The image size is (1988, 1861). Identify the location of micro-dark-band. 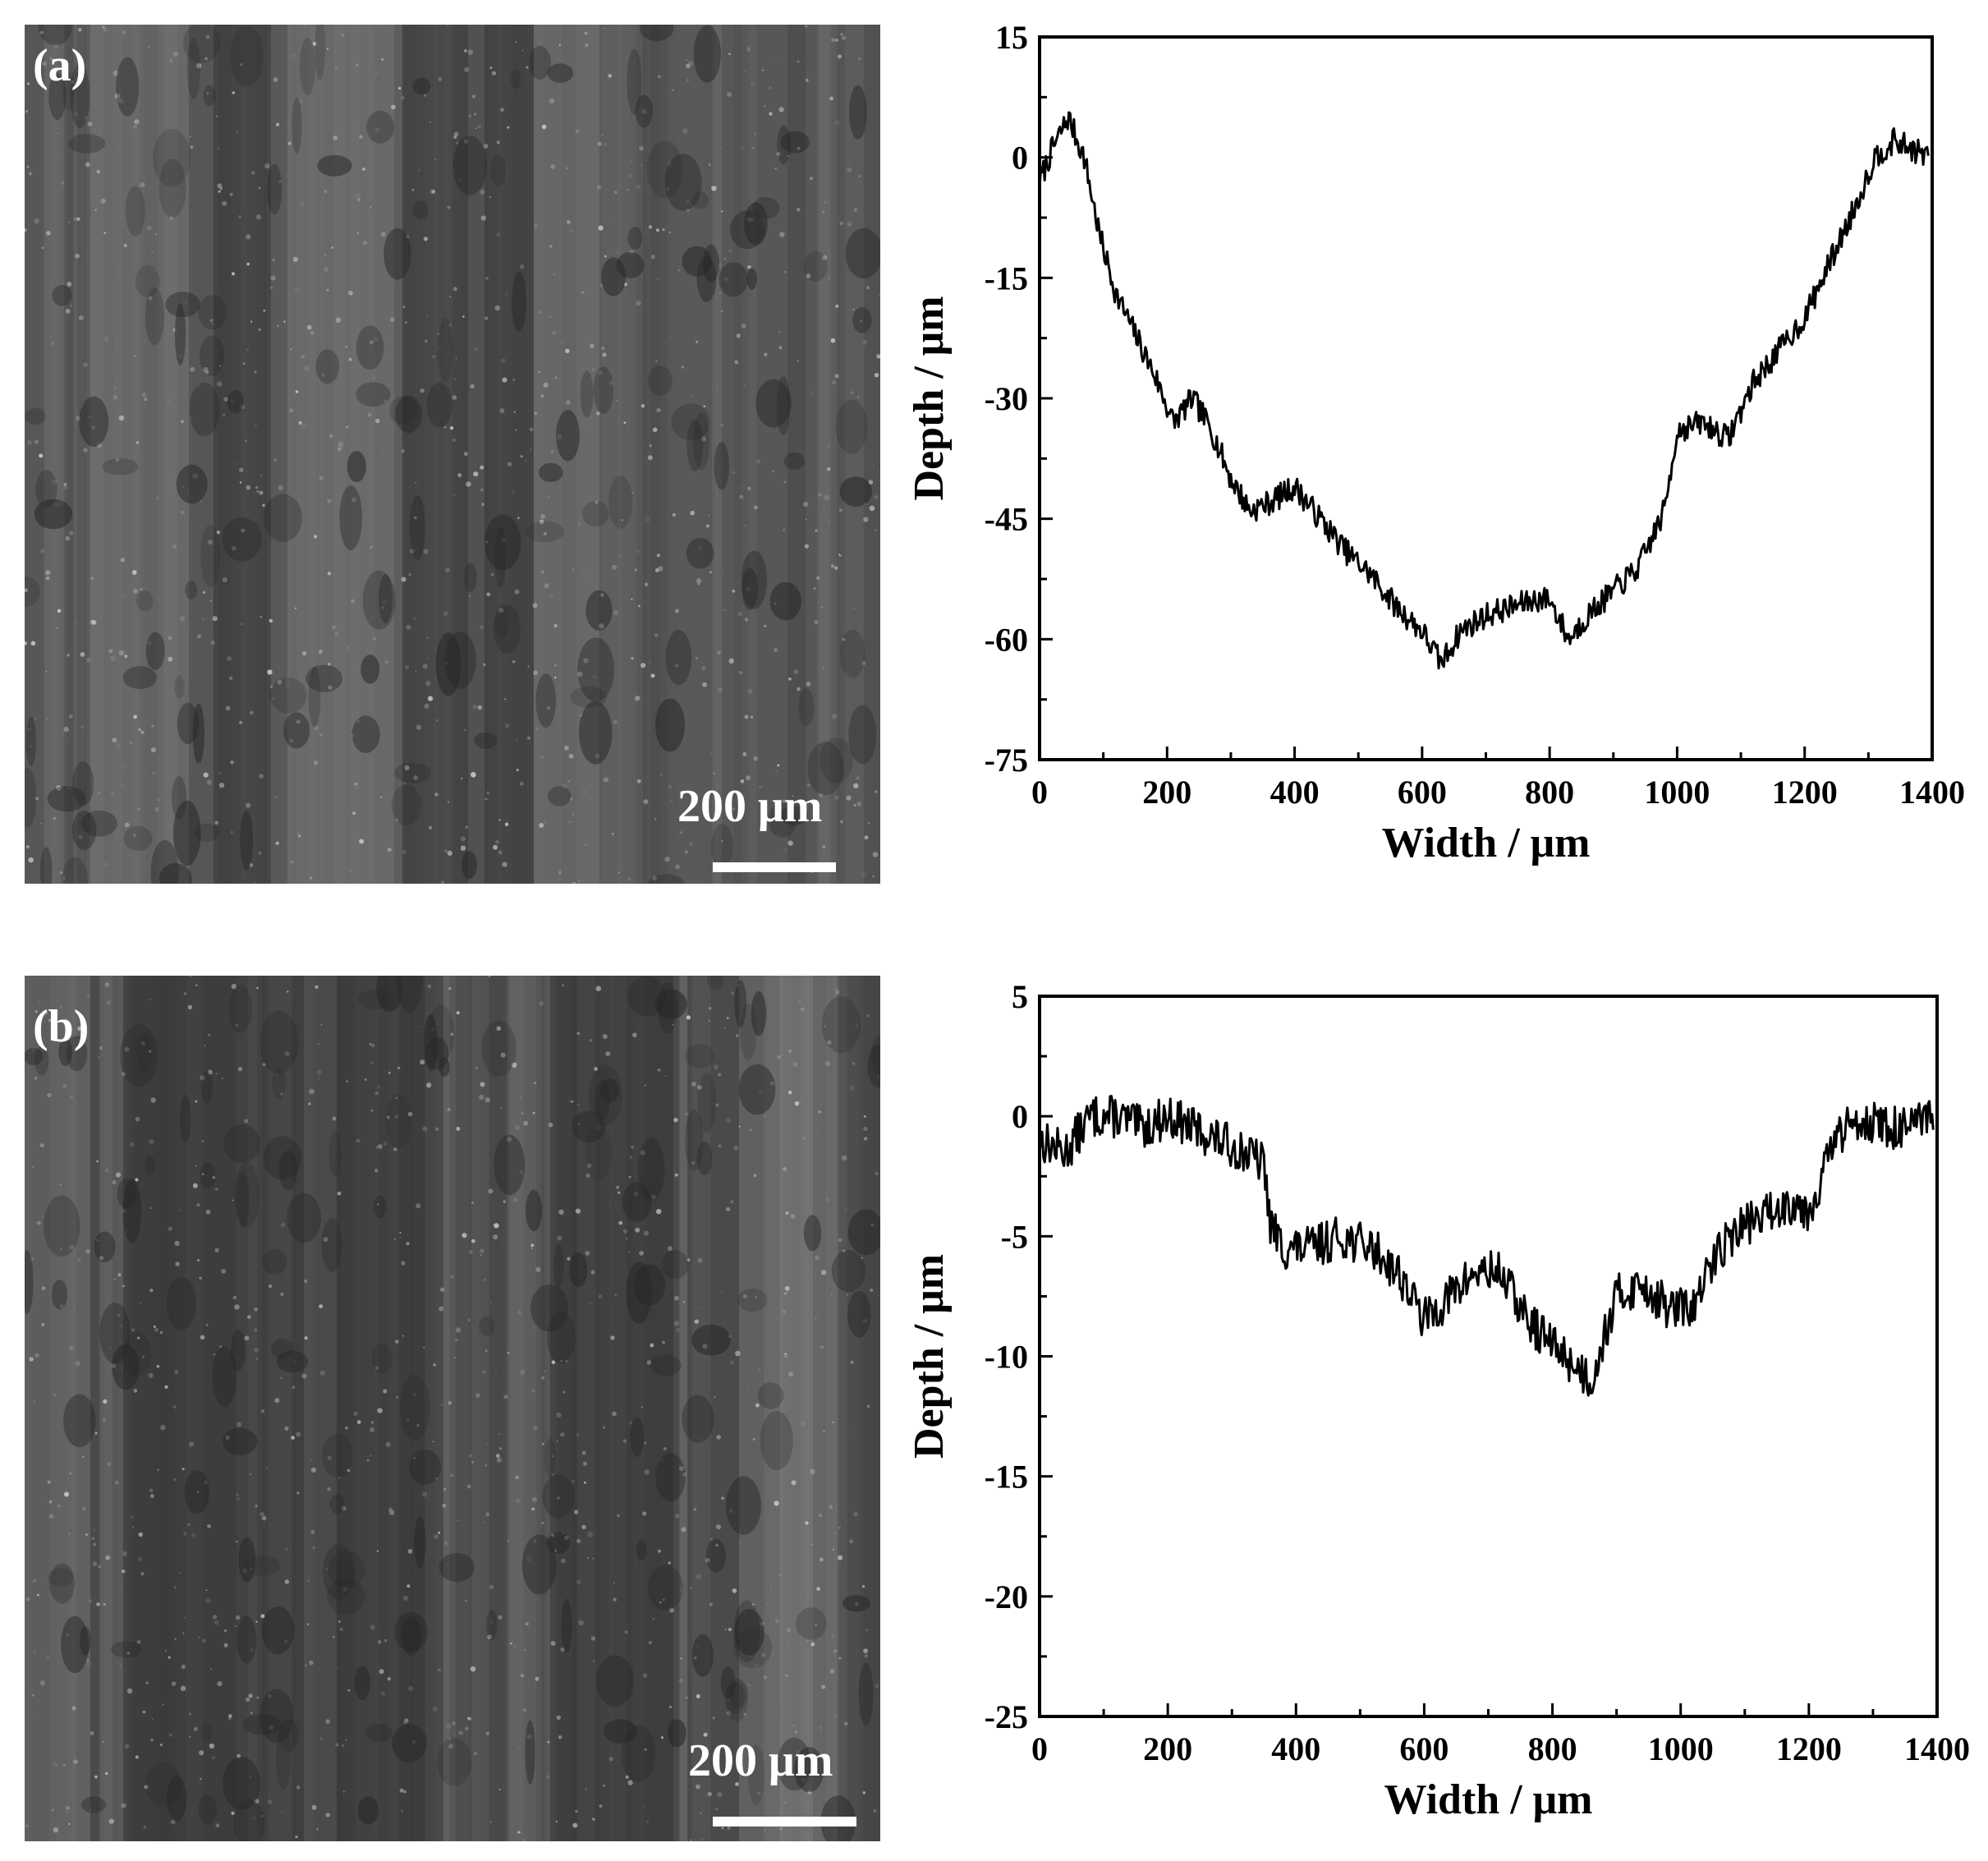
(611, 1408).